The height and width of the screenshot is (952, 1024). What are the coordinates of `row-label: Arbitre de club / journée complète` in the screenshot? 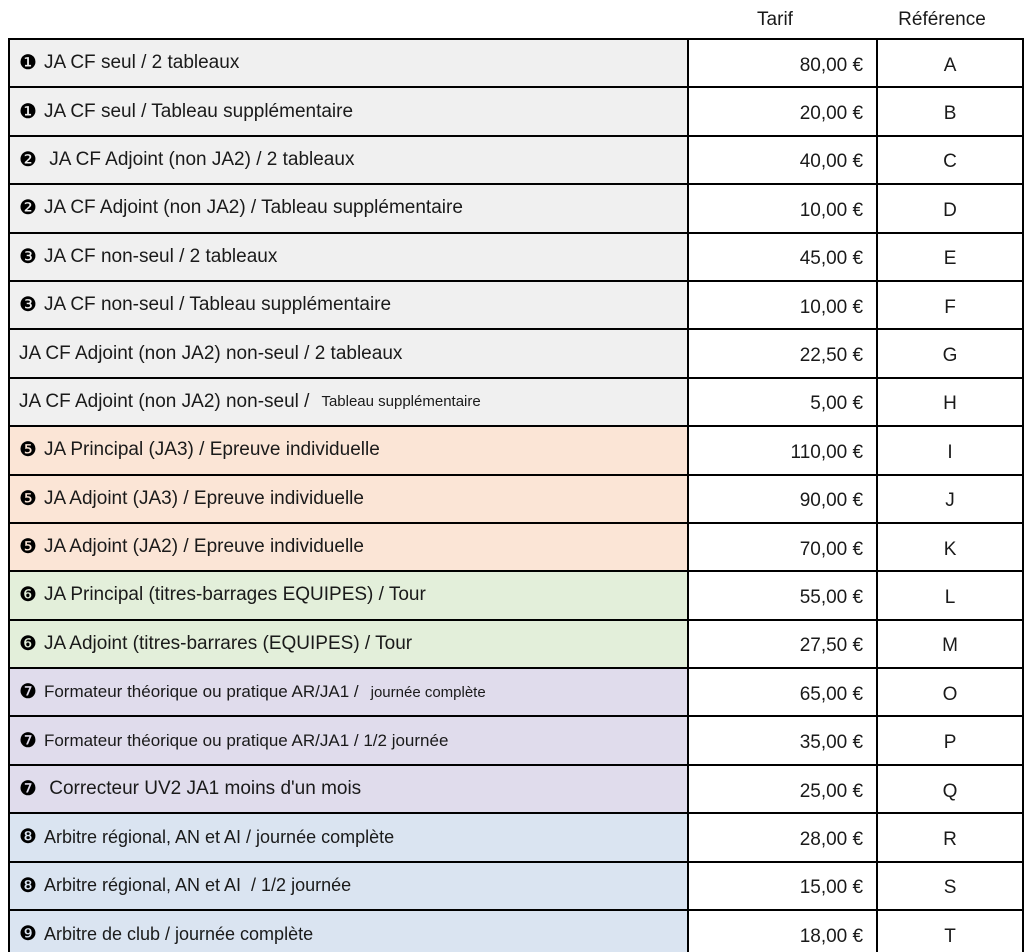 It's located at (178, 933).